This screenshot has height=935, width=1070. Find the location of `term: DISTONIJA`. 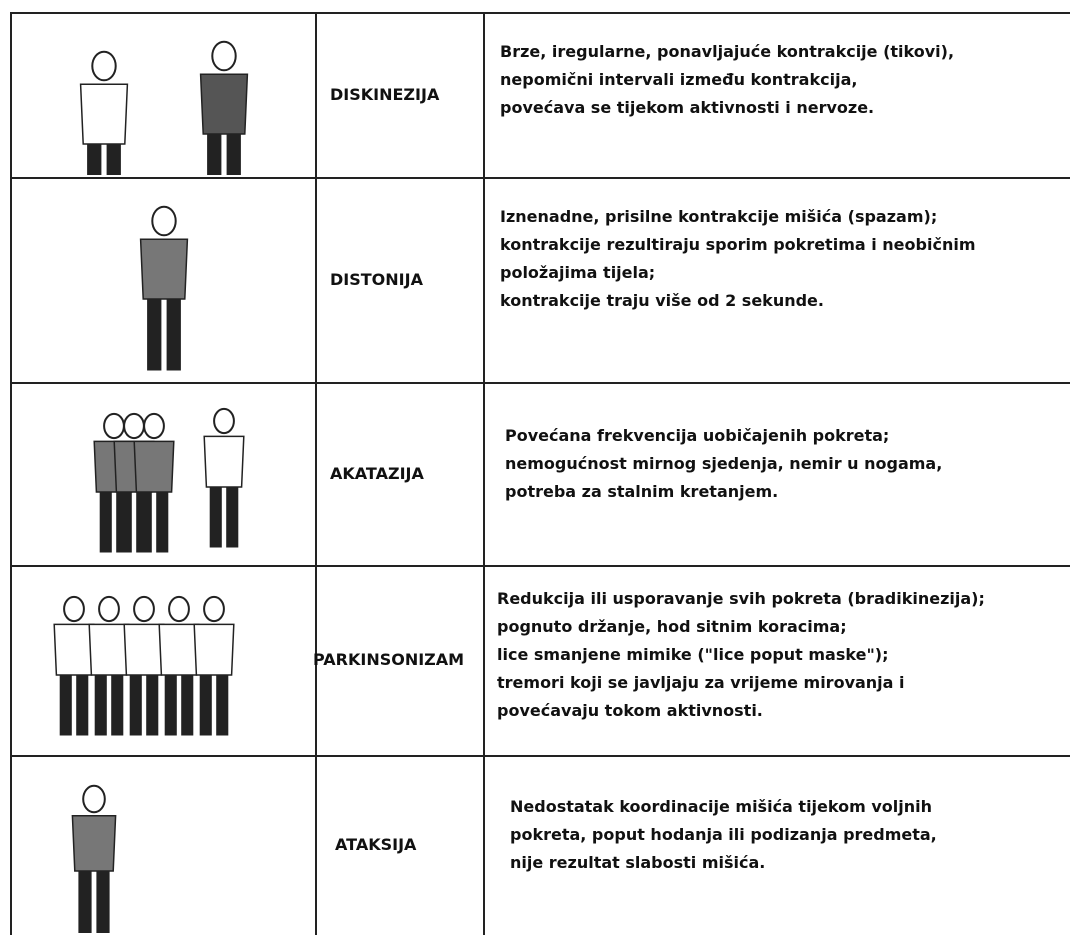

term: DISTONIJA is located at coordinates (376, 279).